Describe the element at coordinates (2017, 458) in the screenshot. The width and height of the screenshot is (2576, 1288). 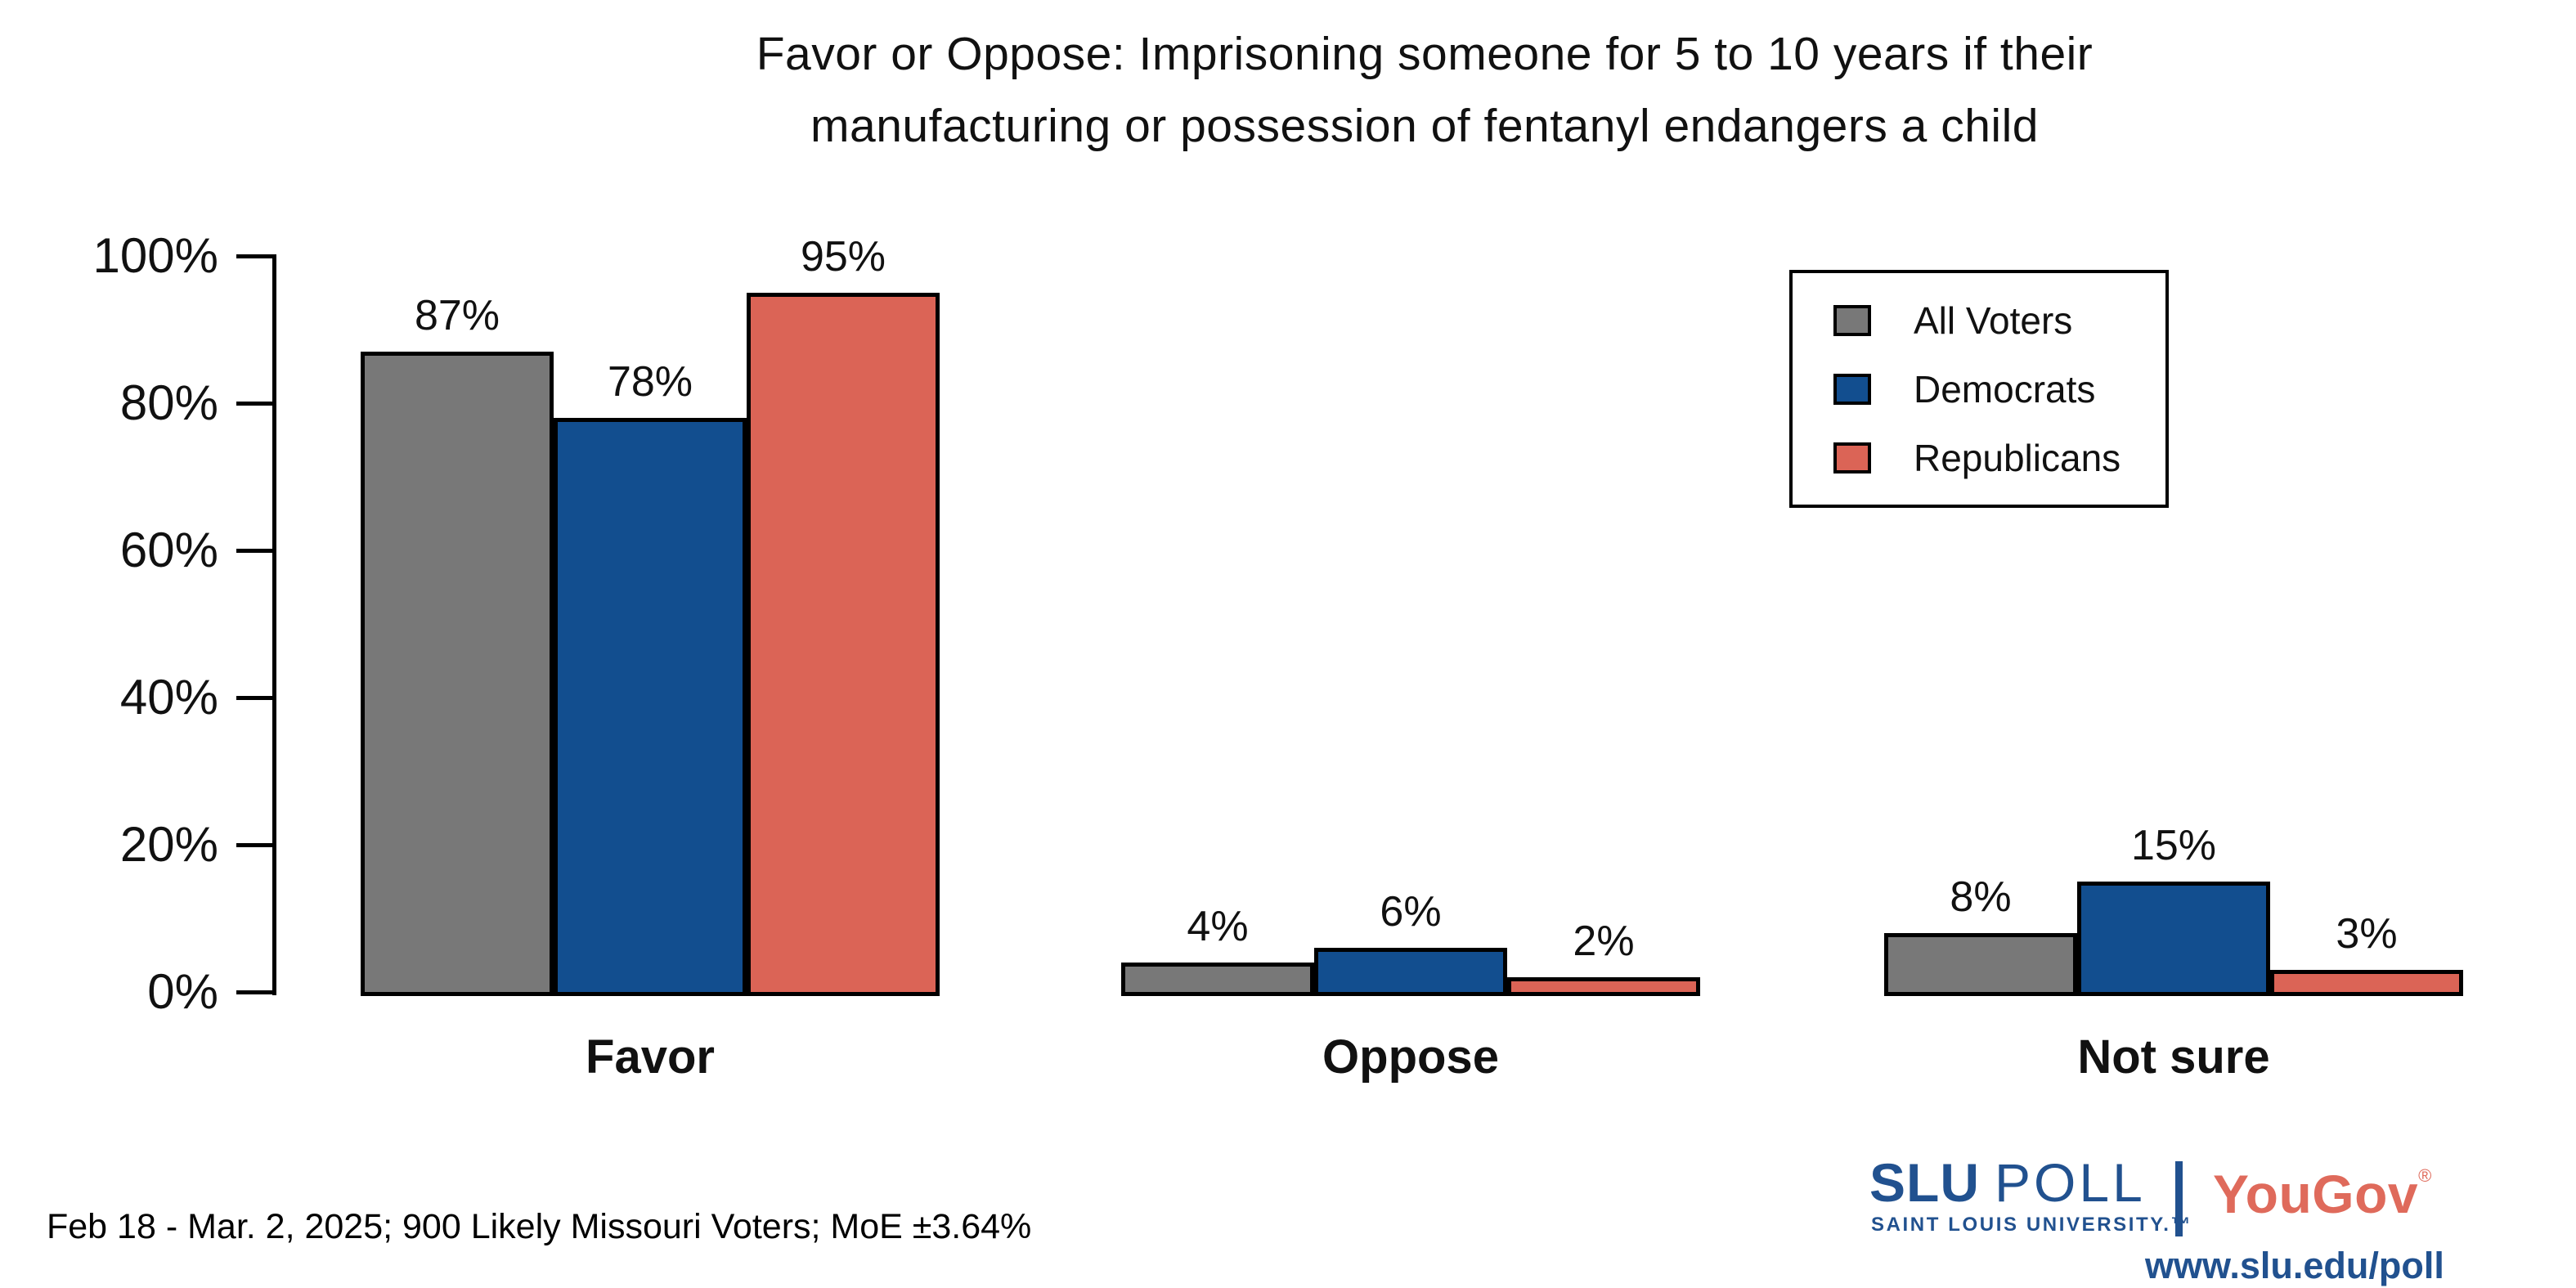
I see `legend-label-republicans: Republicans` at that location.